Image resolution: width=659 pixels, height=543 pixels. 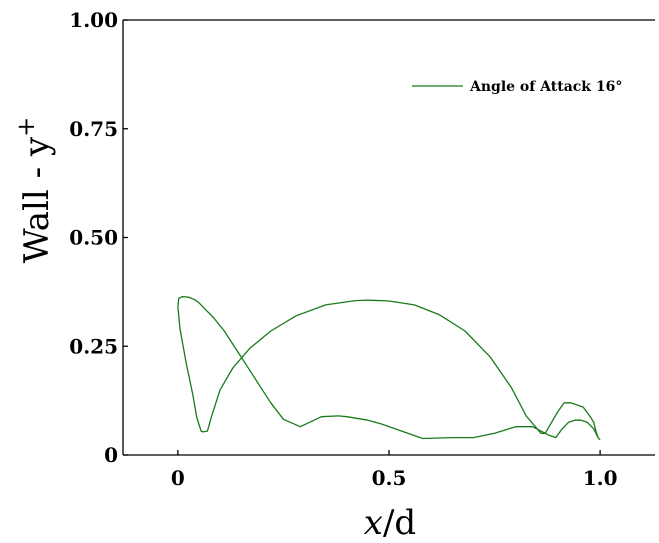 I want to click on y-ticks: 0 0.25 0.50 0.75 1.00, so click(x=98, y=237).